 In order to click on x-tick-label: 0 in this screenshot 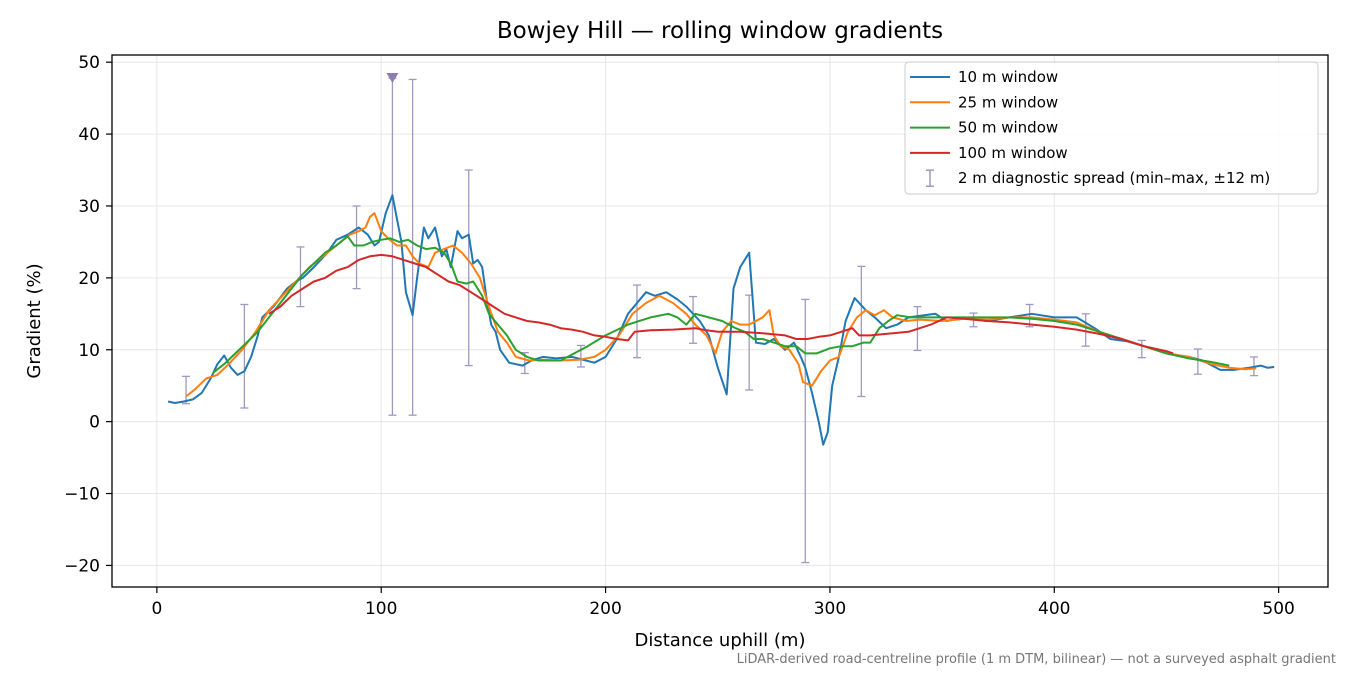, I will do `click(156, 609)`.